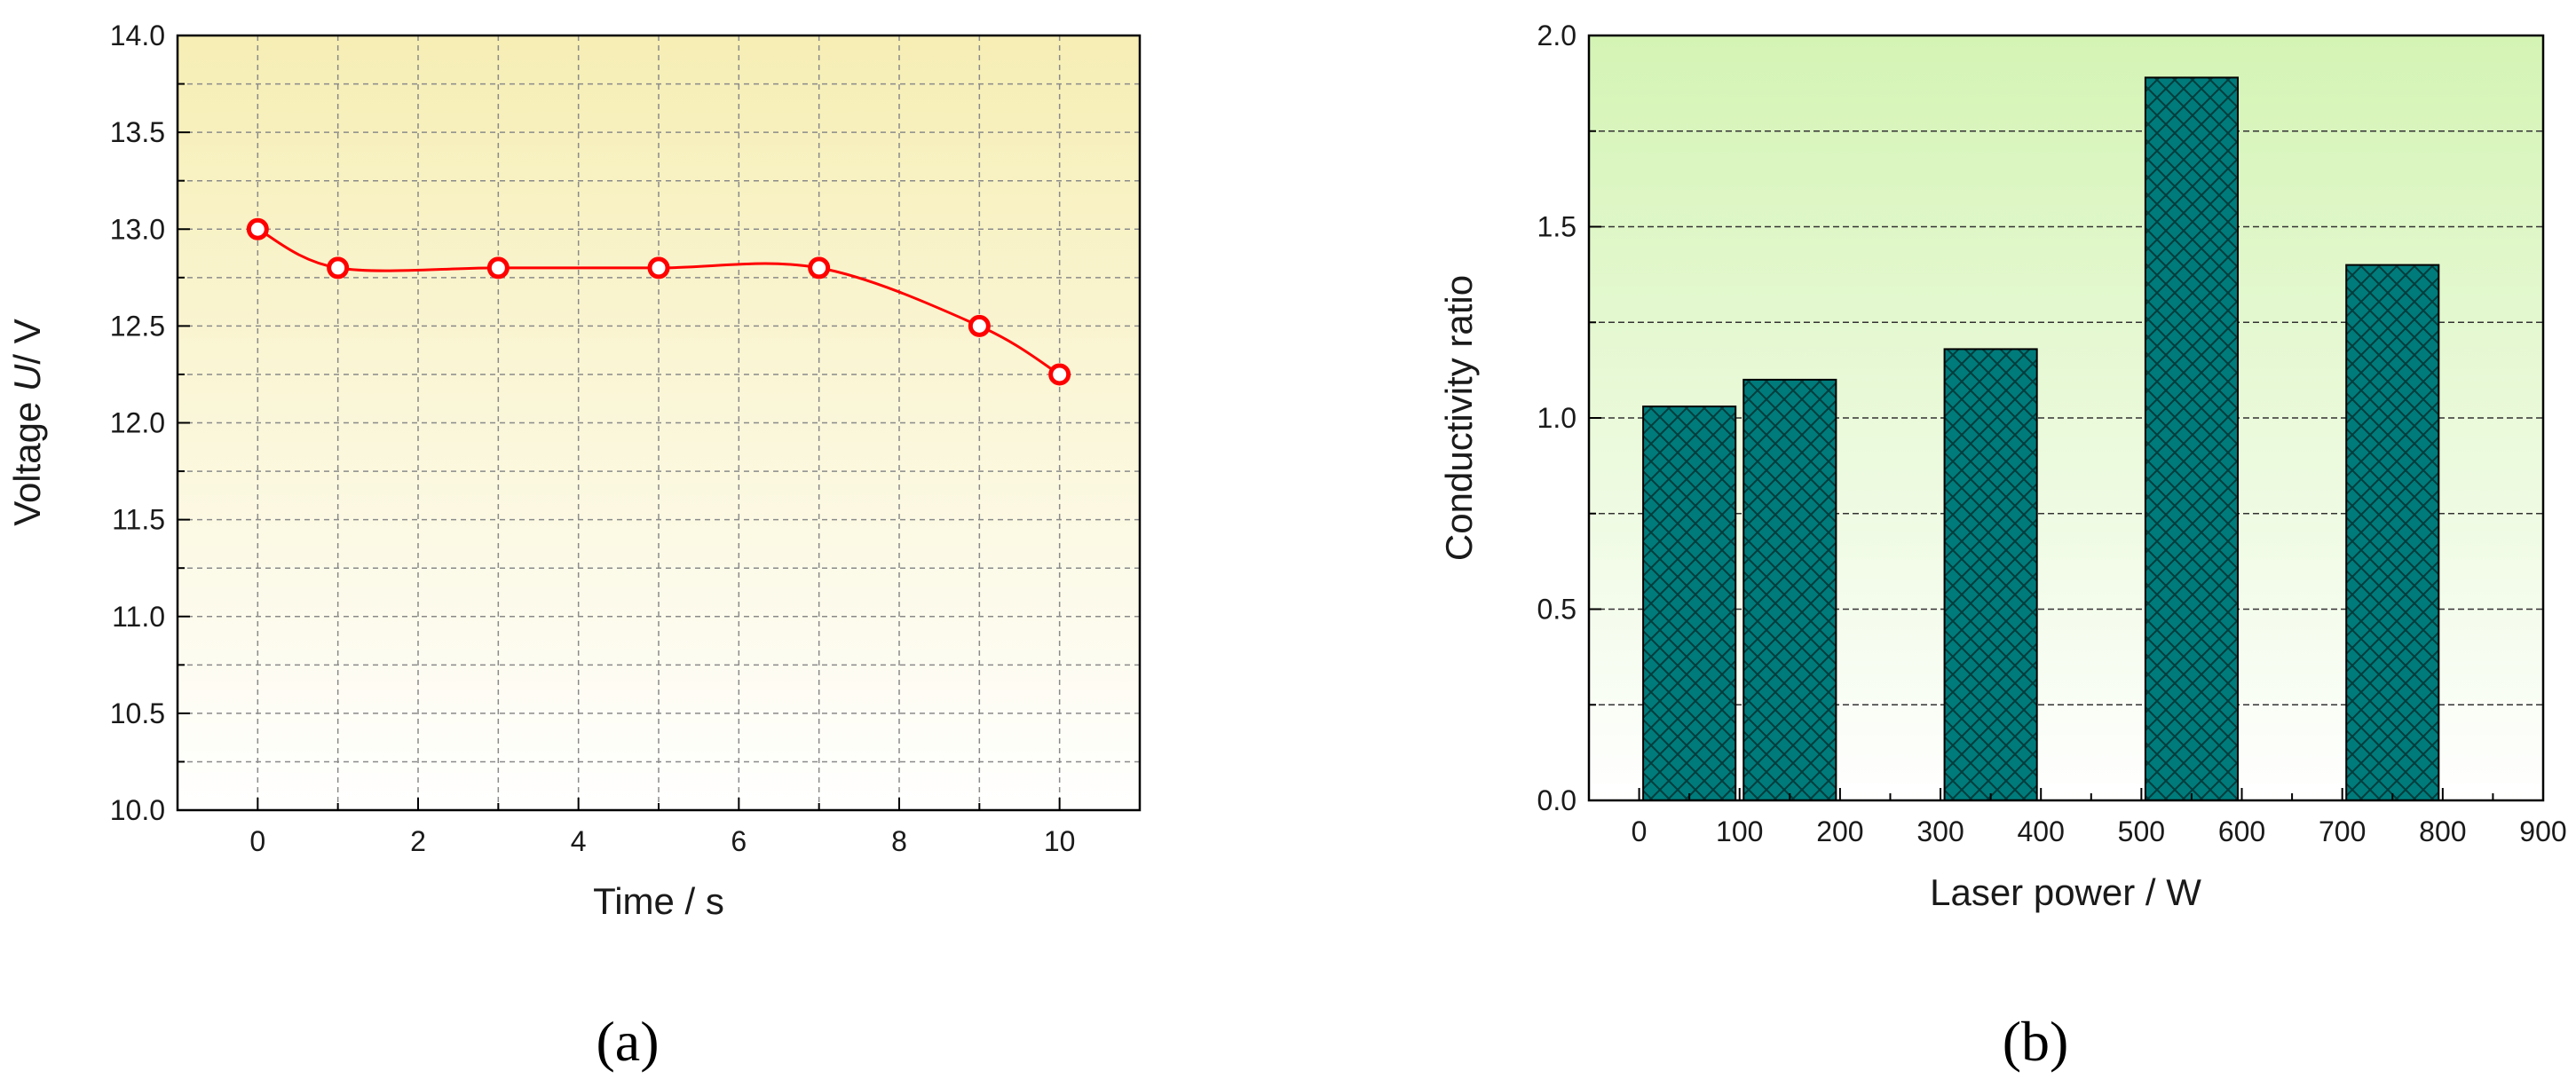 This screenshot has width=2576, height=1087. I want to click on y-tick-label: 0.0, so click(1556, 800).